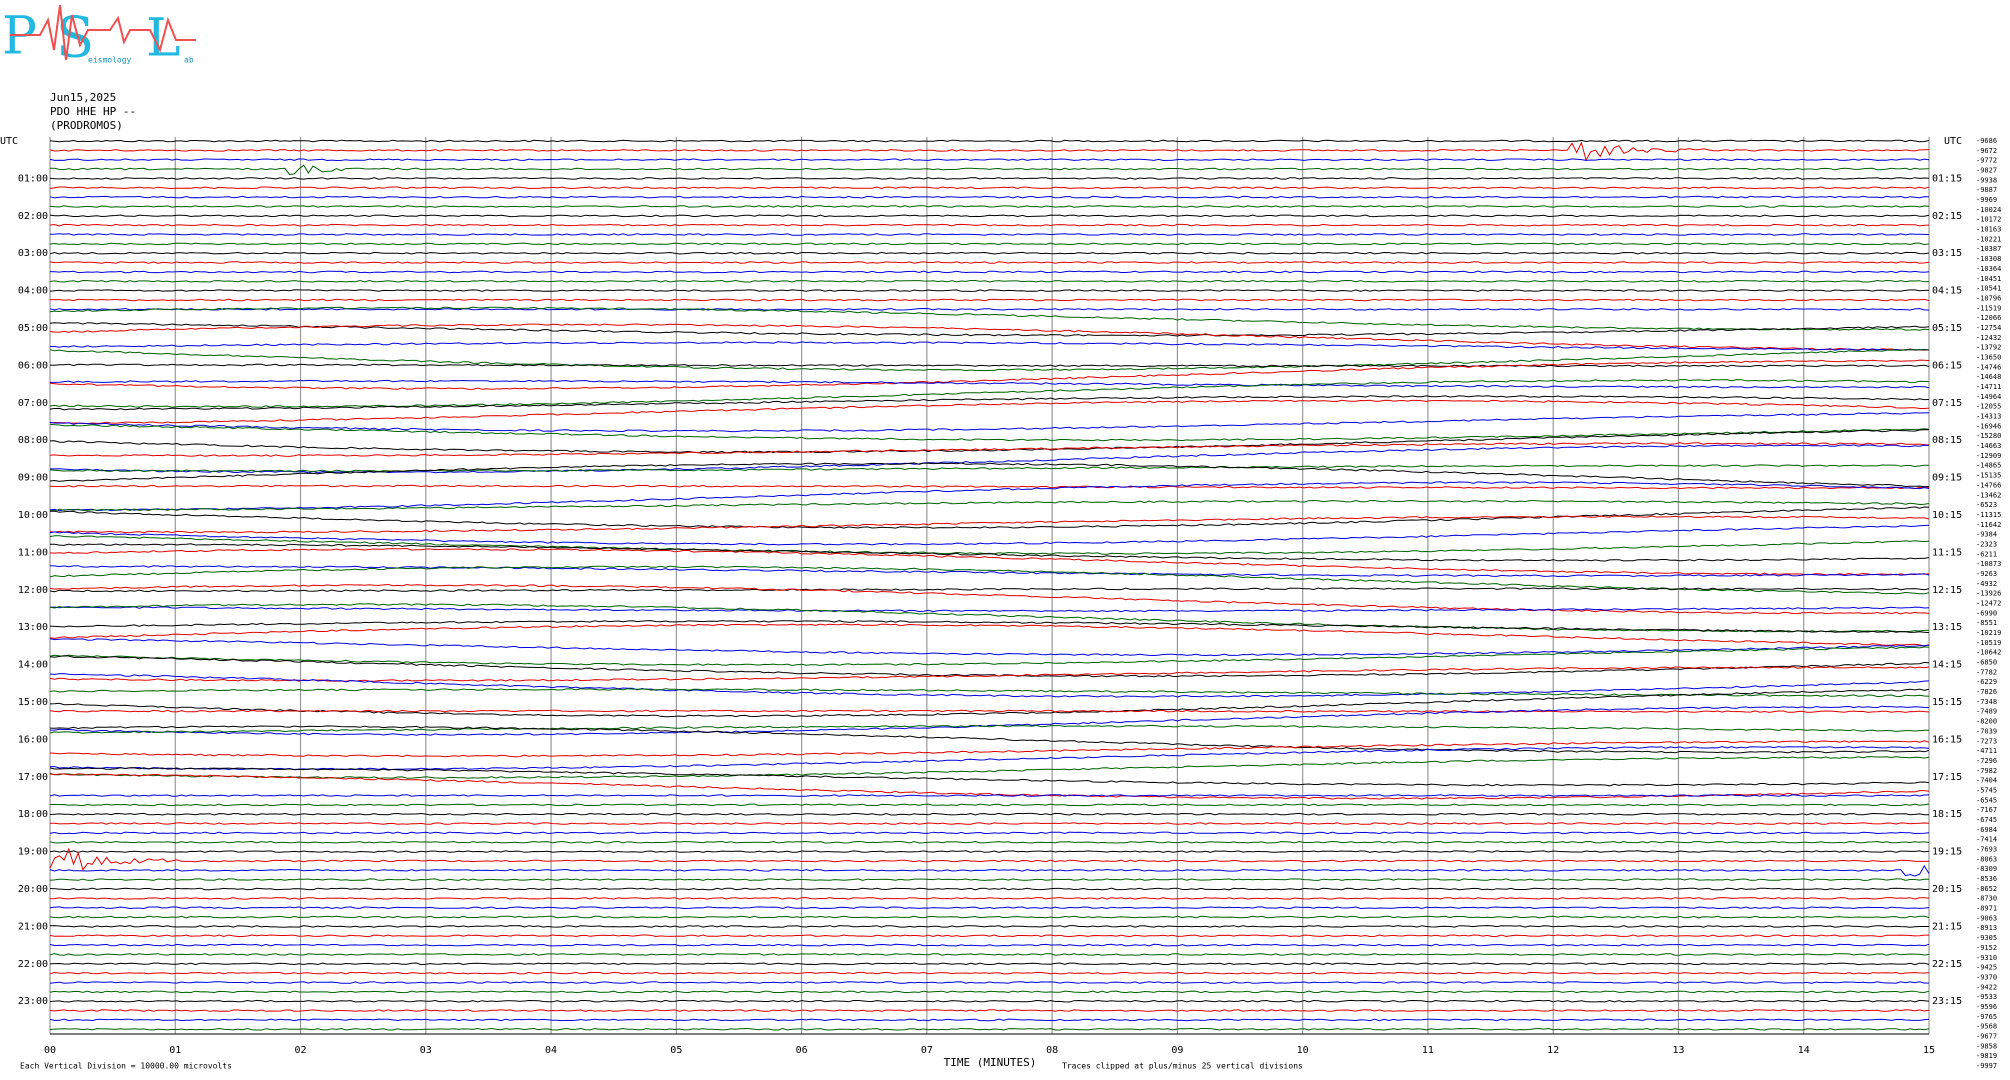  Describe the element at coordinates (1947, 552) in the screenshot. I see `right-hour-label: 11:15` at that location.